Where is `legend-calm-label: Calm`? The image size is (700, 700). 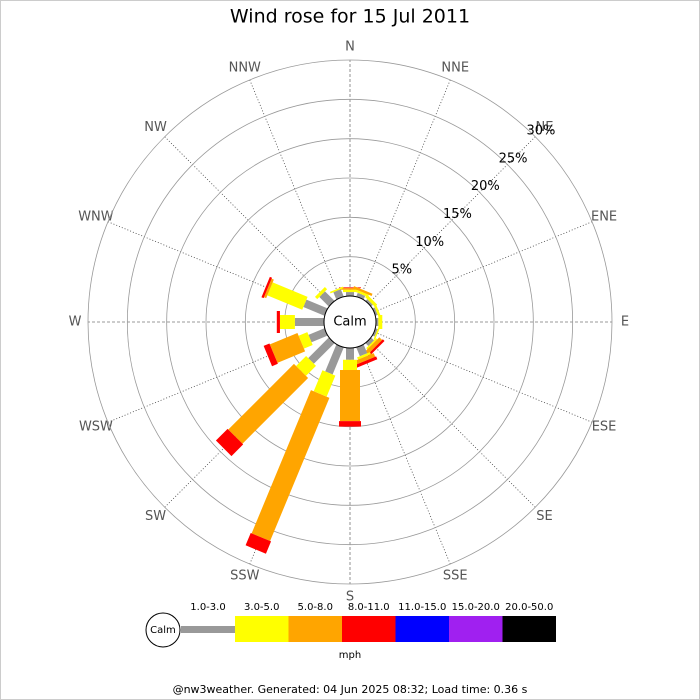
legend-calm-label: Calm is located at coordinates (163, 630).